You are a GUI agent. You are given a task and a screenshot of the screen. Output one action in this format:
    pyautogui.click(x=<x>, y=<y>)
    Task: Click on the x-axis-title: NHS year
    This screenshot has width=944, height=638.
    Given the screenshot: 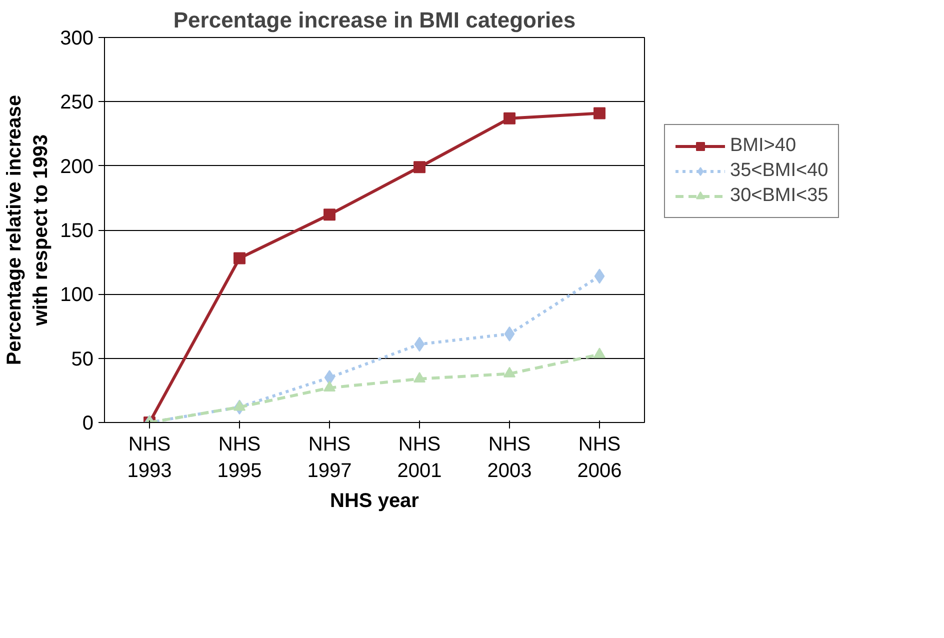 What is the action you would take?
    pyautogui.click(x=375, y=501)
    